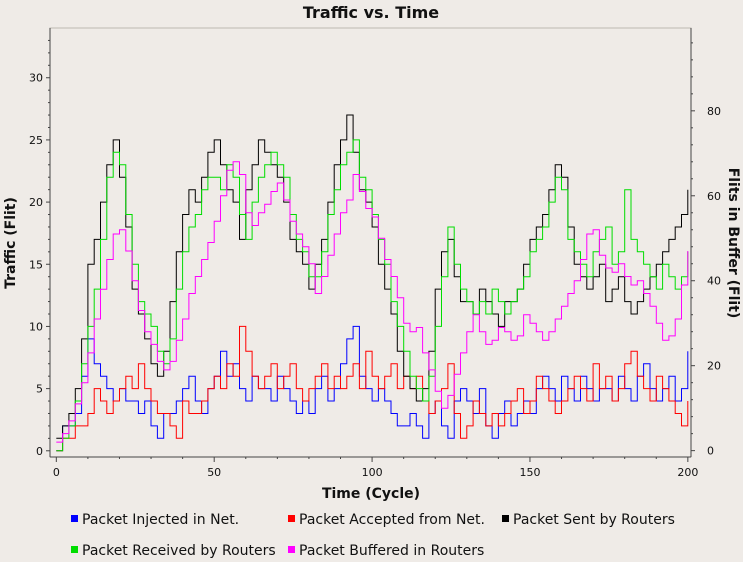  What do you see at coordinates (56, 472) in the screenshot?
I see `x-tick-label: 0` at bounding box center [56, 472].